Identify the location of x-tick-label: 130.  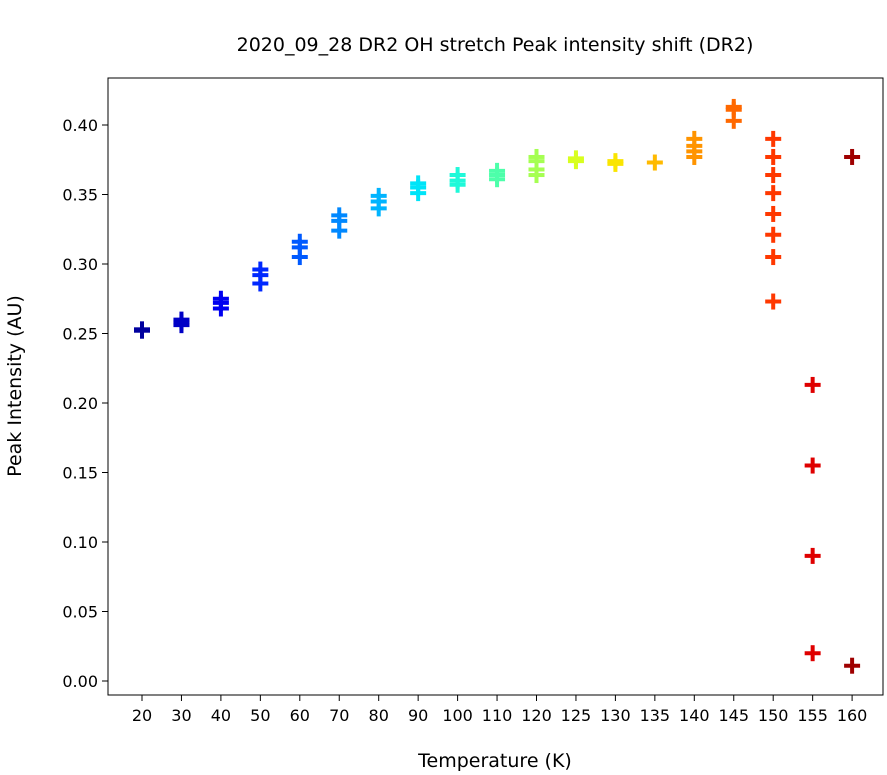
(615, 715).